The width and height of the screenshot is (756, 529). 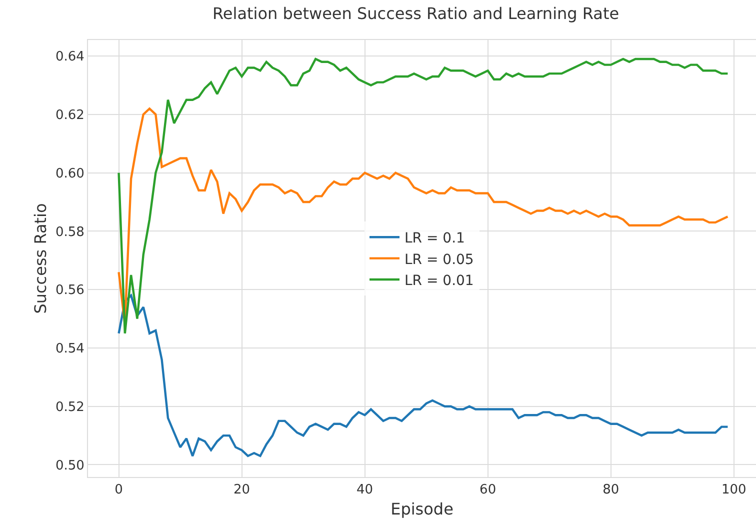 I want to click on y-tick-label: 0.56, so click(x=69, y=290).